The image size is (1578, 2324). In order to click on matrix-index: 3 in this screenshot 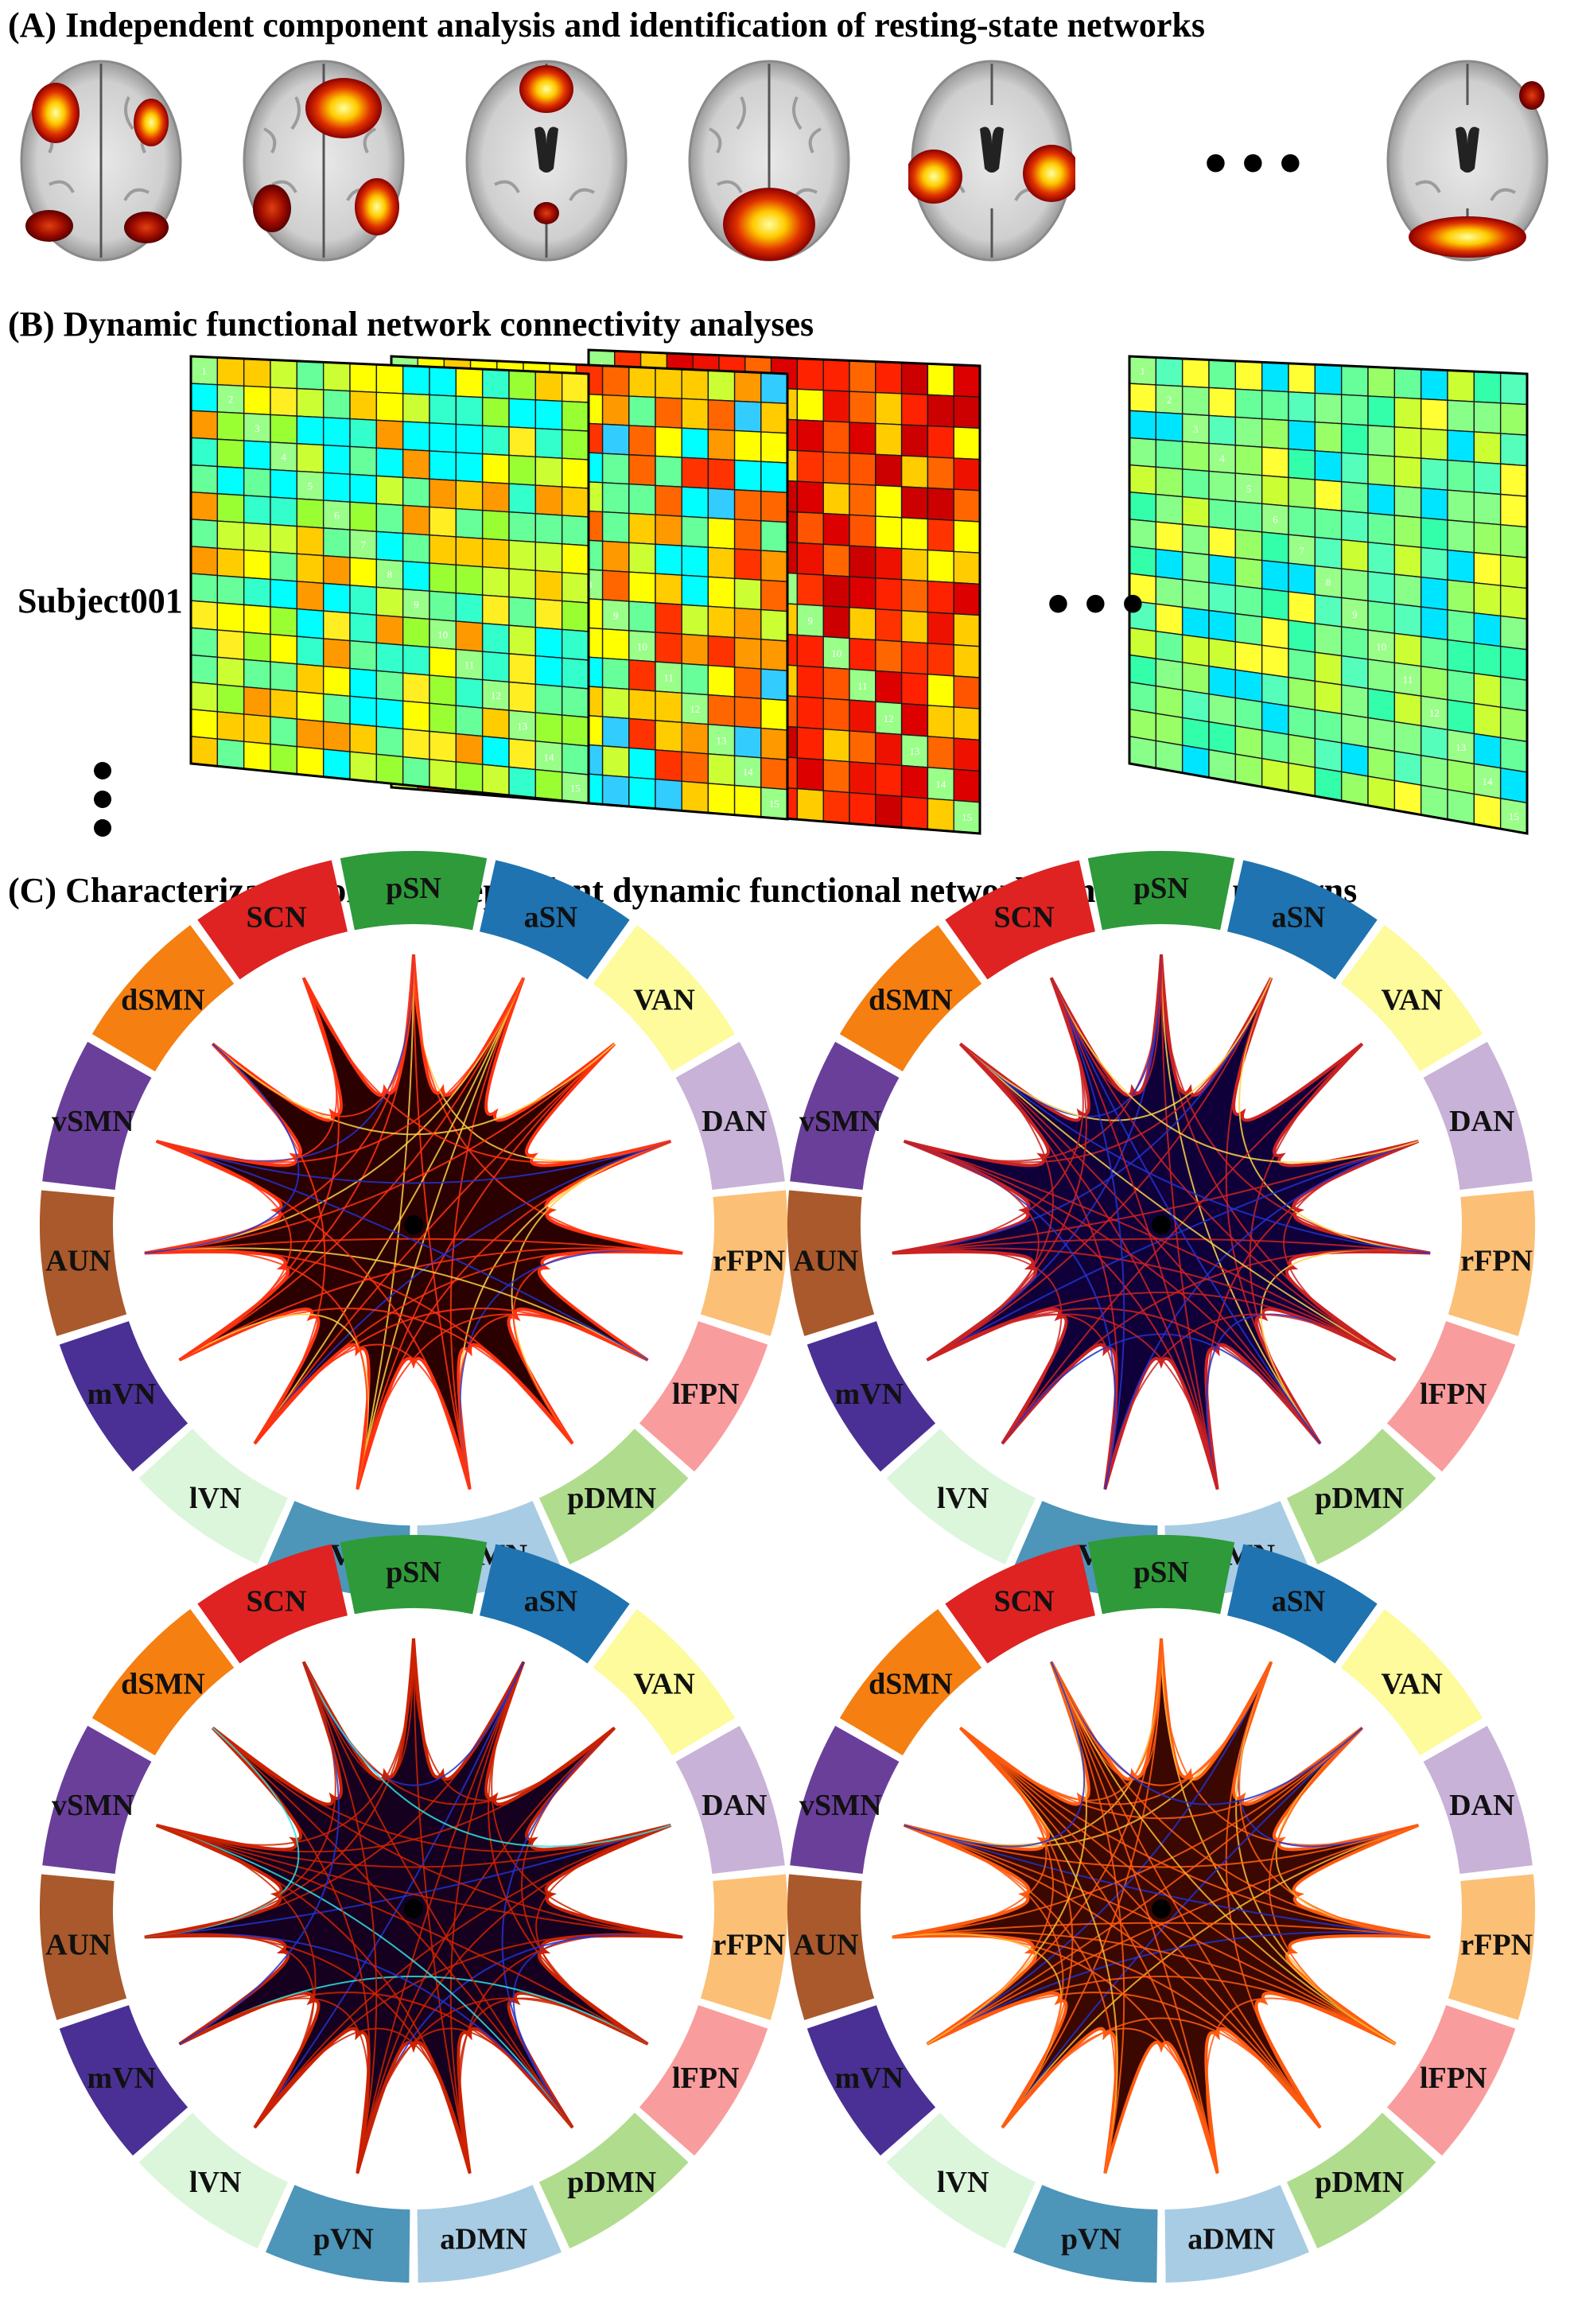, I will do `click(257, 428)`.